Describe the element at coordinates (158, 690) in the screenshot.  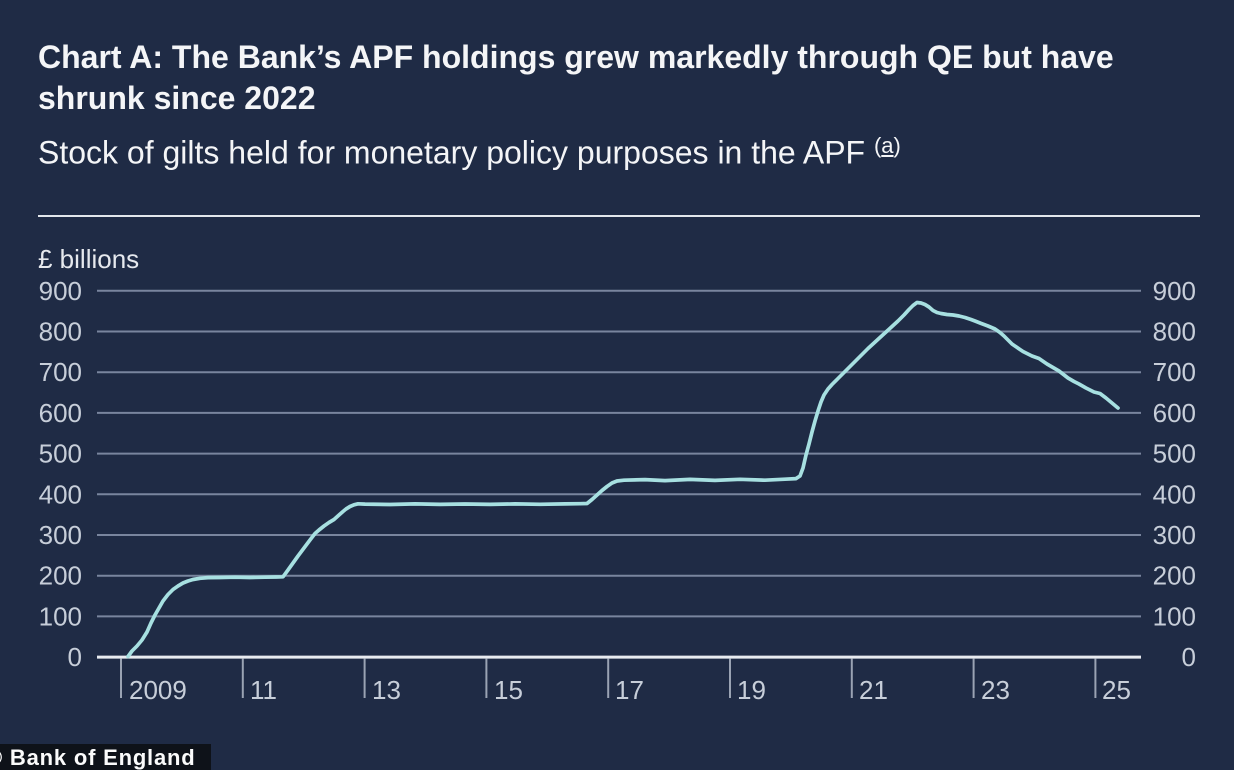
I see `svg-text: 2009` at that location.